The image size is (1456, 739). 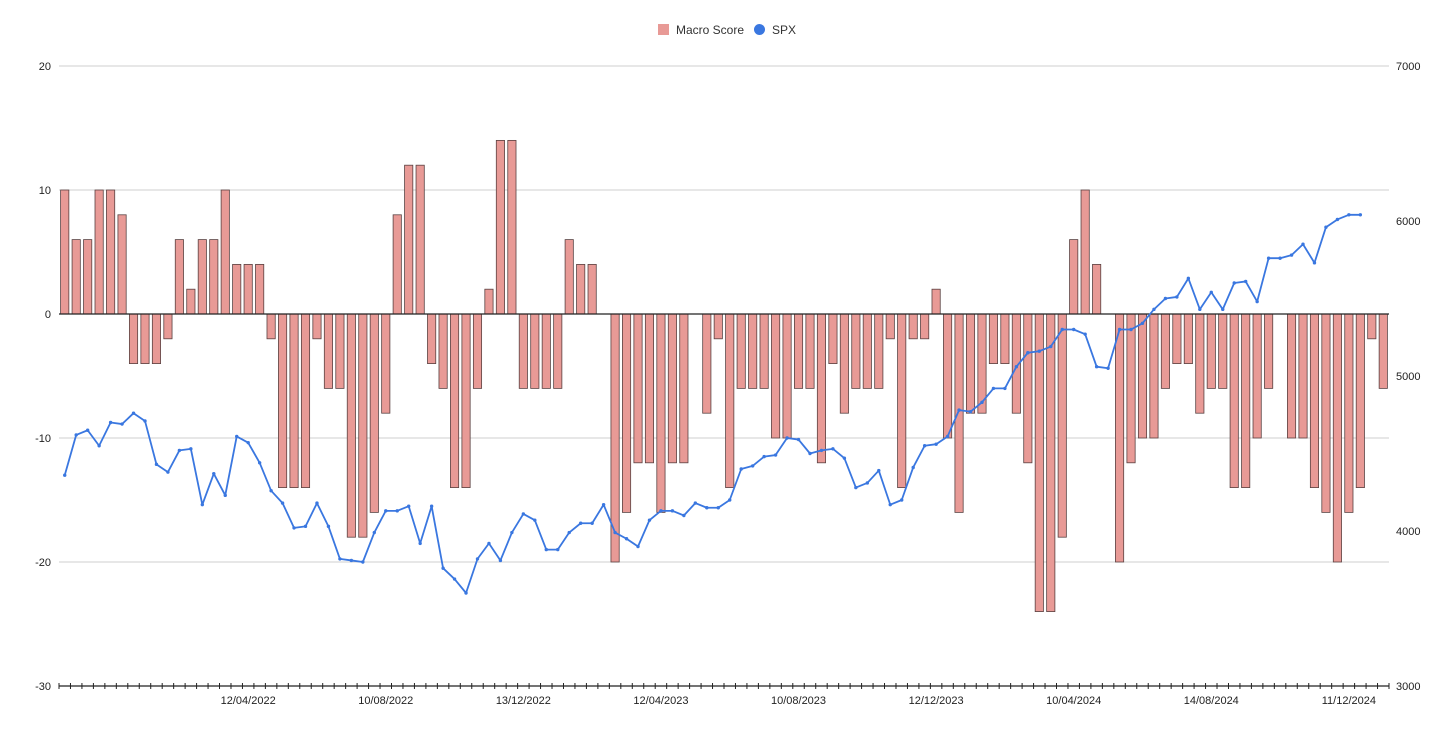 What do you see at coordinates (727, 30) in the screenshot?
I see `legend: Macro Score SPX` at bounding box center [727, 30].